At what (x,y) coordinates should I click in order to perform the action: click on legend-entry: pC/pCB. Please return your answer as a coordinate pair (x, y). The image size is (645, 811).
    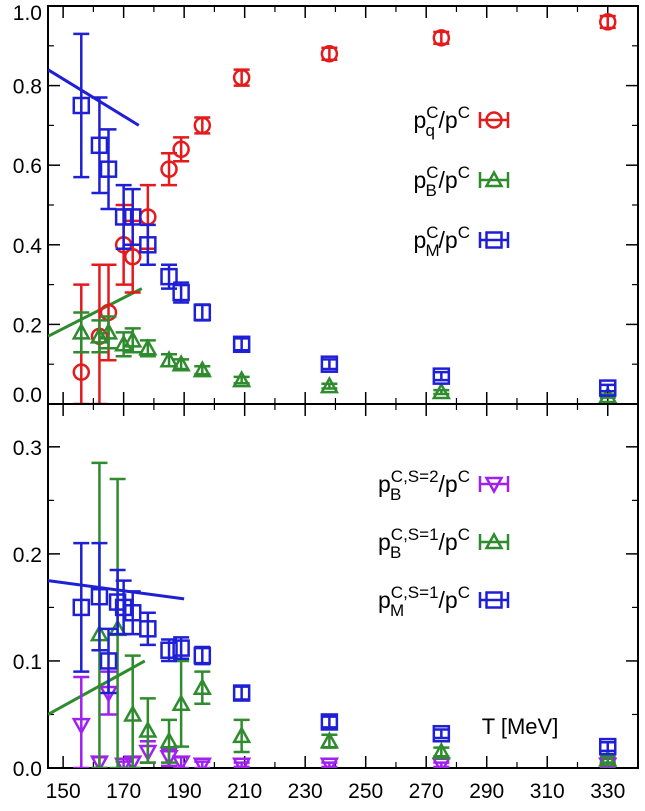
    Looking at the image, I should click on (461, 181).